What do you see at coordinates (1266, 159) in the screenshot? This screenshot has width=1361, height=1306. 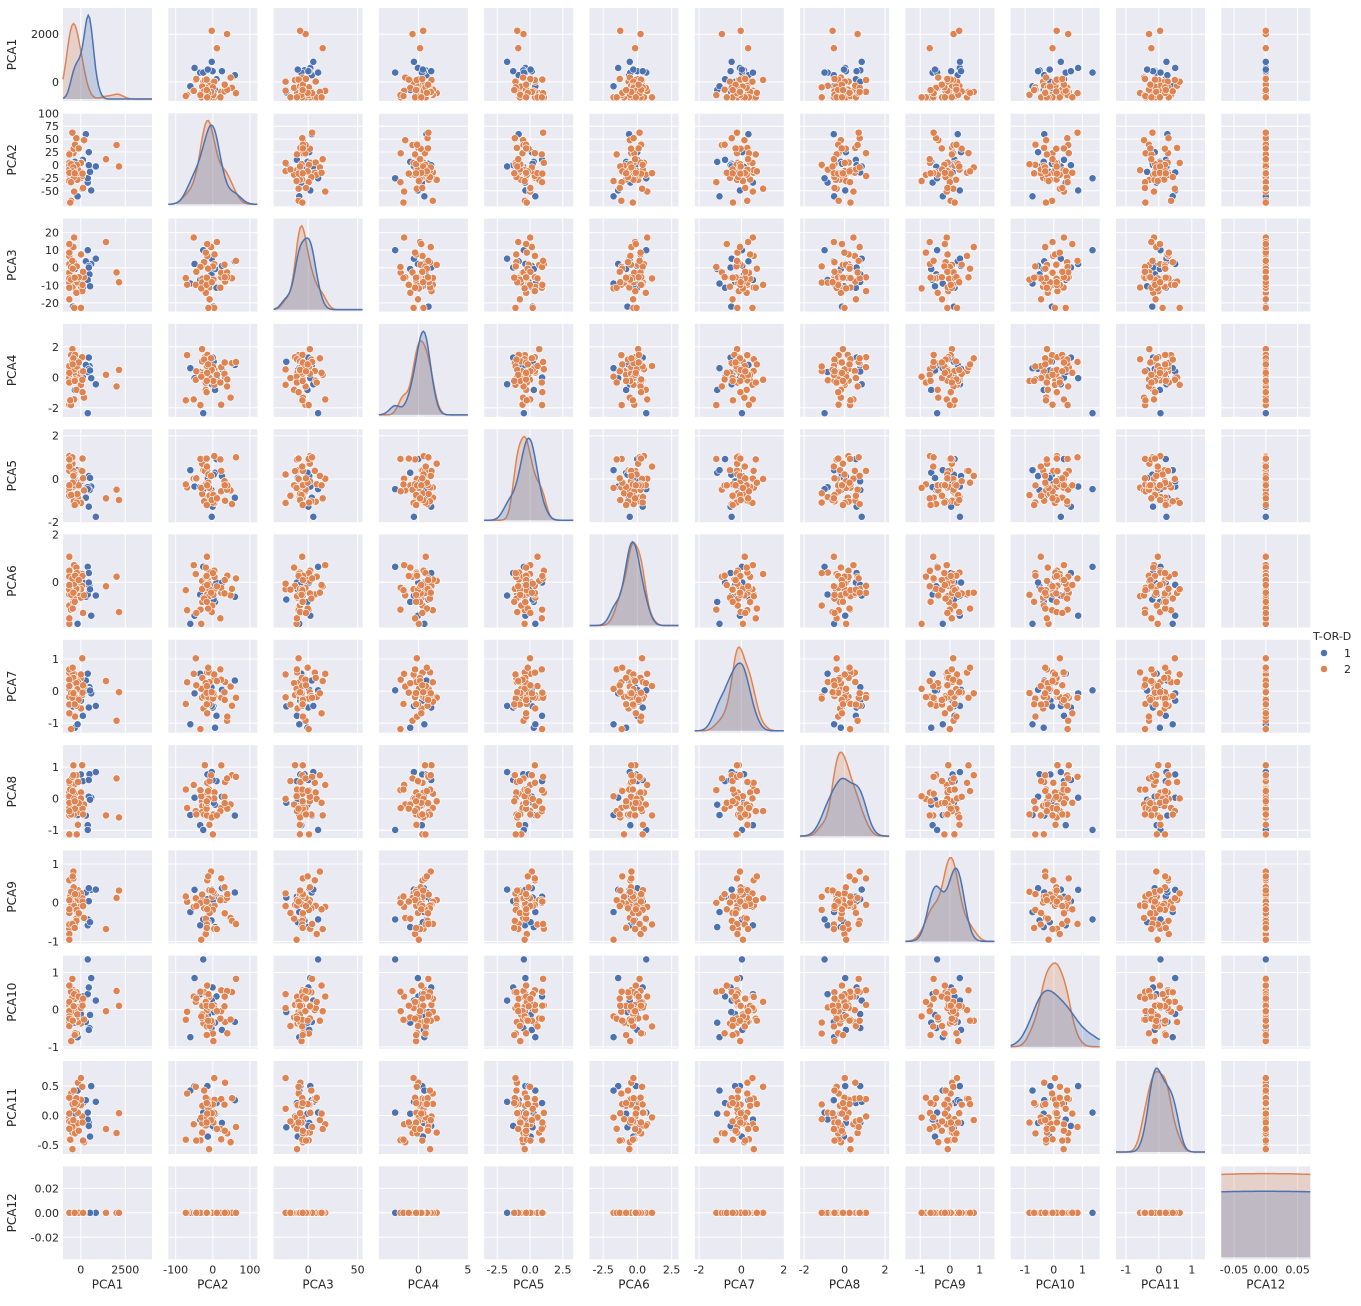 I see `panel-PCA2-vs-PCA12` at bounding box center [1266, 159].